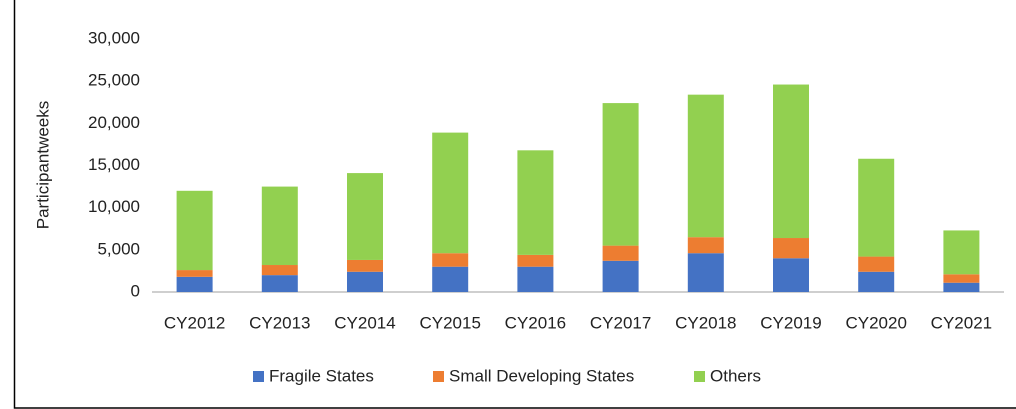  What do you see at coordinates (279, 322) in the screenshot?
I see `x-tick-label: CY2013` at bounding box center [279, 322].